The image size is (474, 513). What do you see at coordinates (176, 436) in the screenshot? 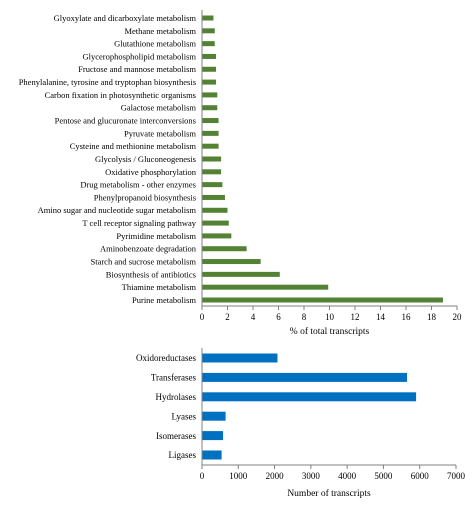
I see `category-label: Isomerases` at bounding box center [176, 436].